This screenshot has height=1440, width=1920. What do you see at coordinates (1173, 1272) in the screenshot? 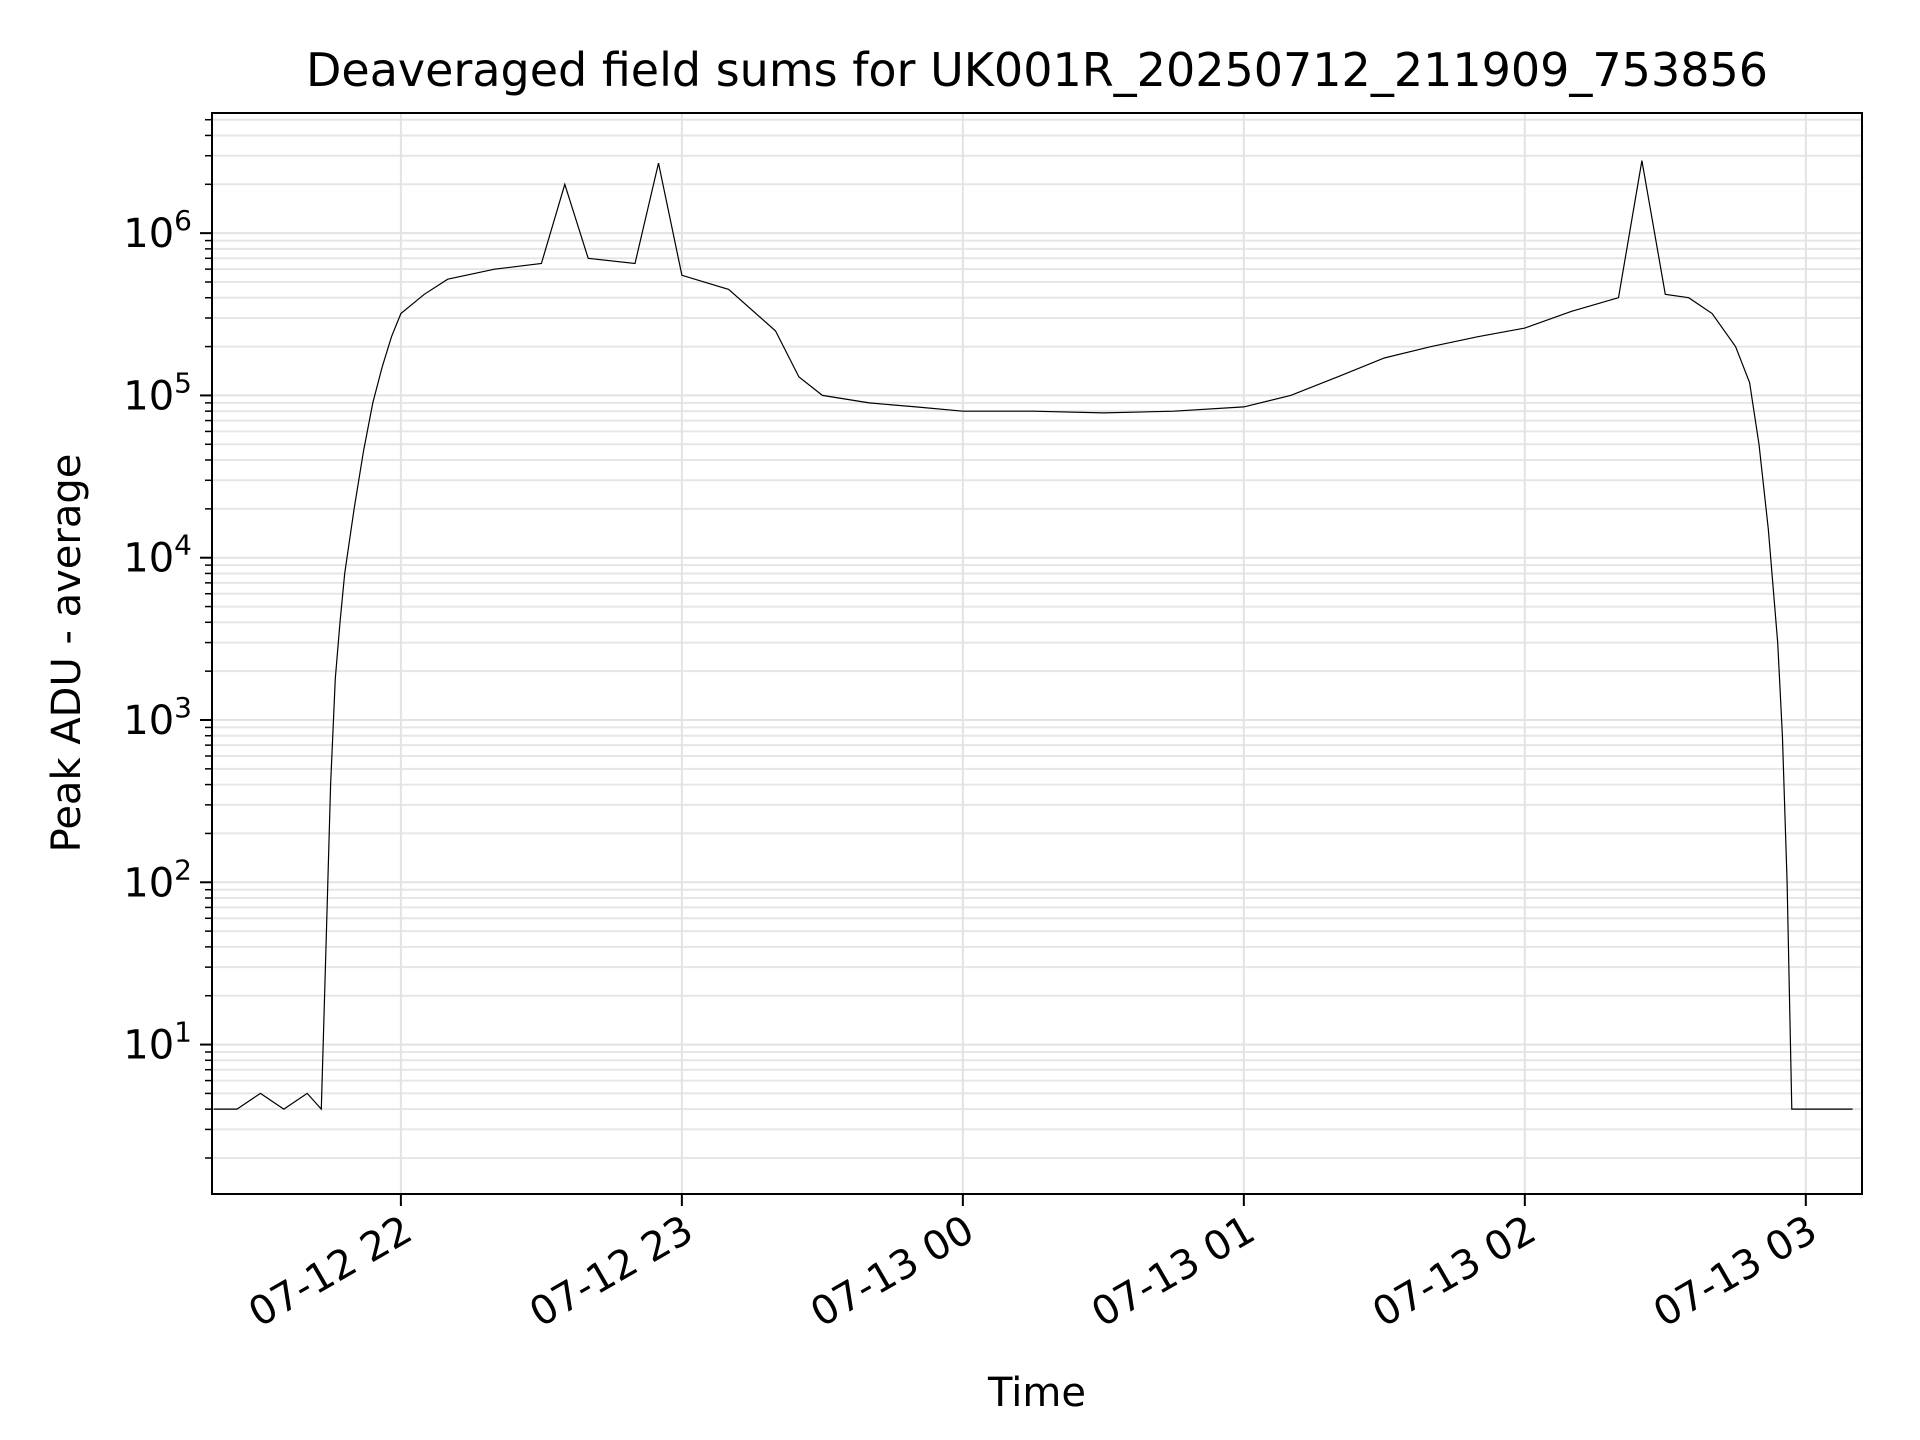
I see `x-tick-label: 07-13 01` at bounding box center [1173, 1272].